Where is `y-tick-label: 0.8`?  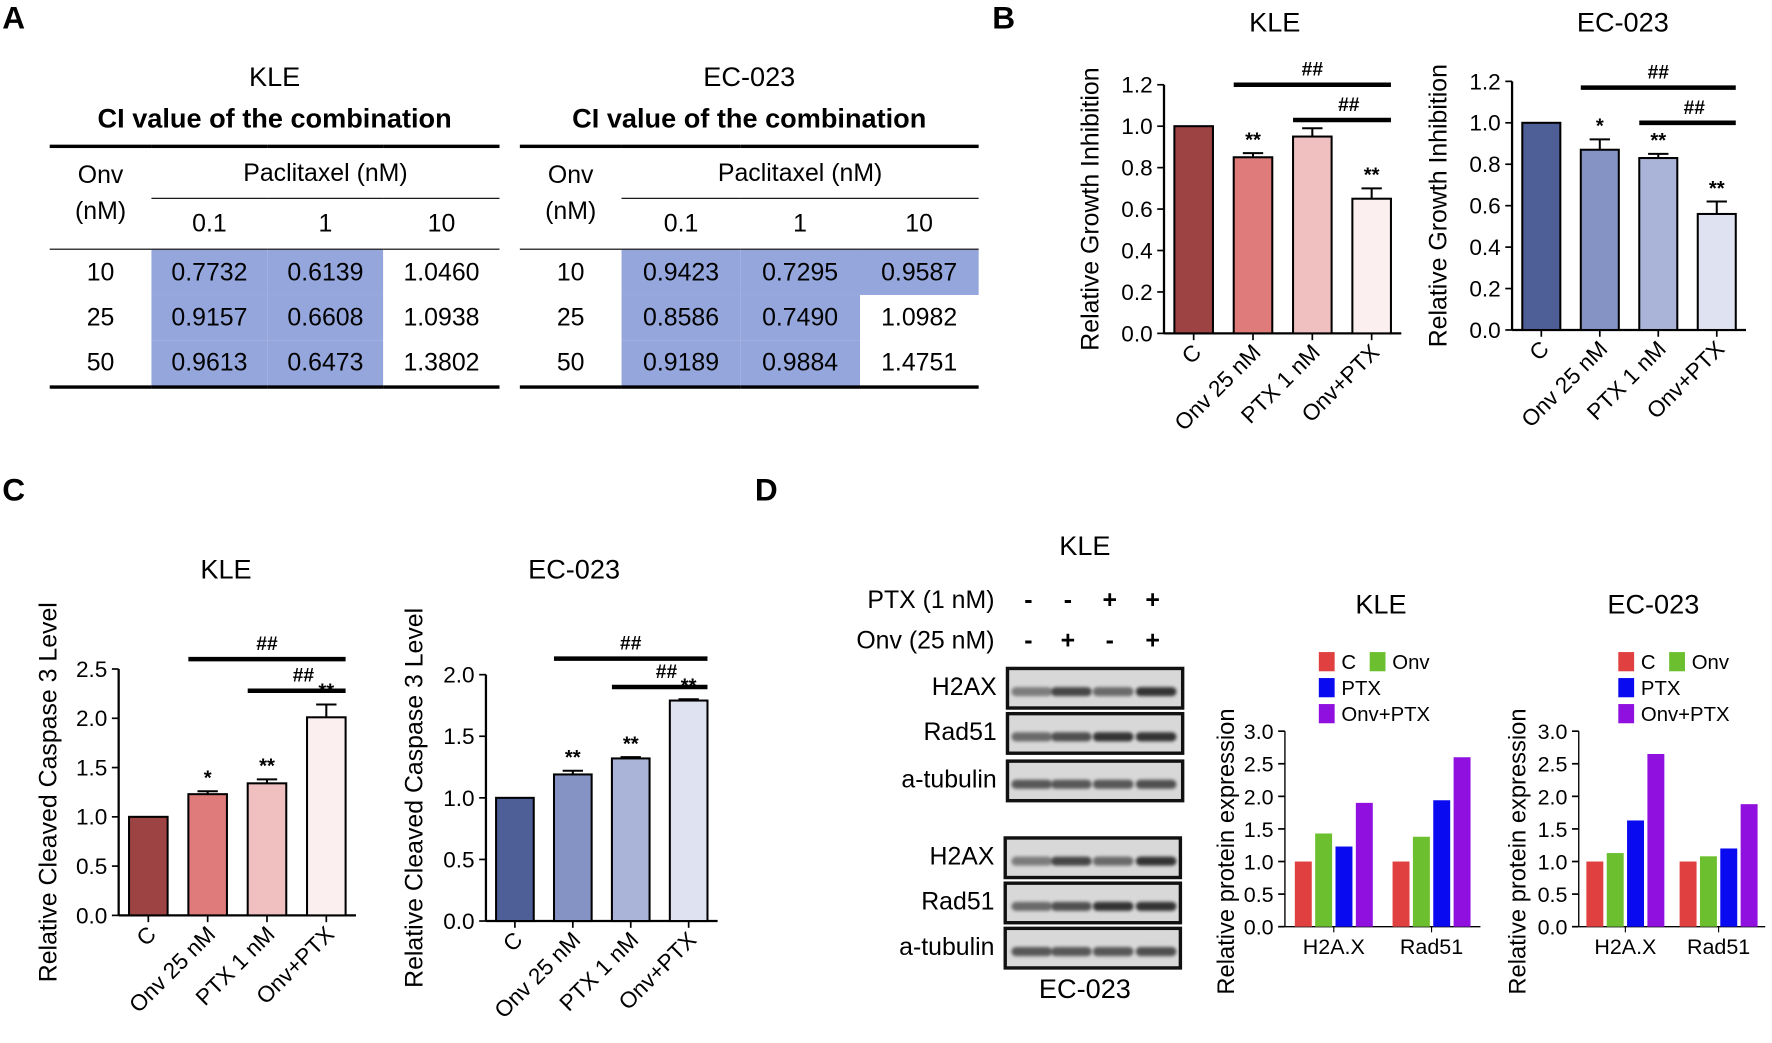 y-tick-label: 0.8 is located at coordinates (1136, 168).